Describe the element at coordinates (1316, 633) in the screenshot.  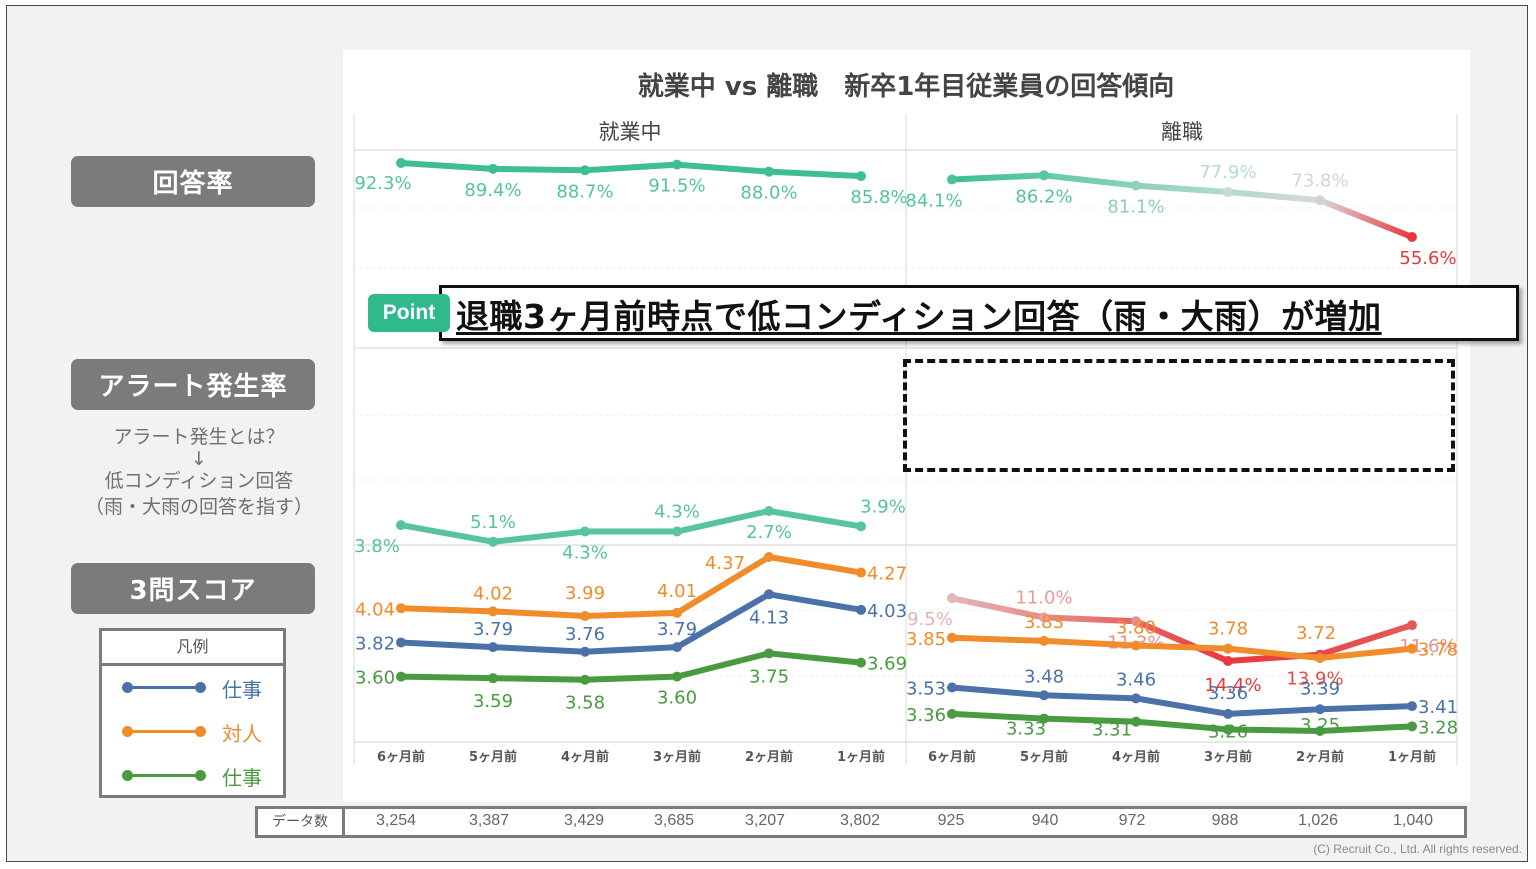
I see `score-interpersonal-resigned-label: 3.72` at that location.